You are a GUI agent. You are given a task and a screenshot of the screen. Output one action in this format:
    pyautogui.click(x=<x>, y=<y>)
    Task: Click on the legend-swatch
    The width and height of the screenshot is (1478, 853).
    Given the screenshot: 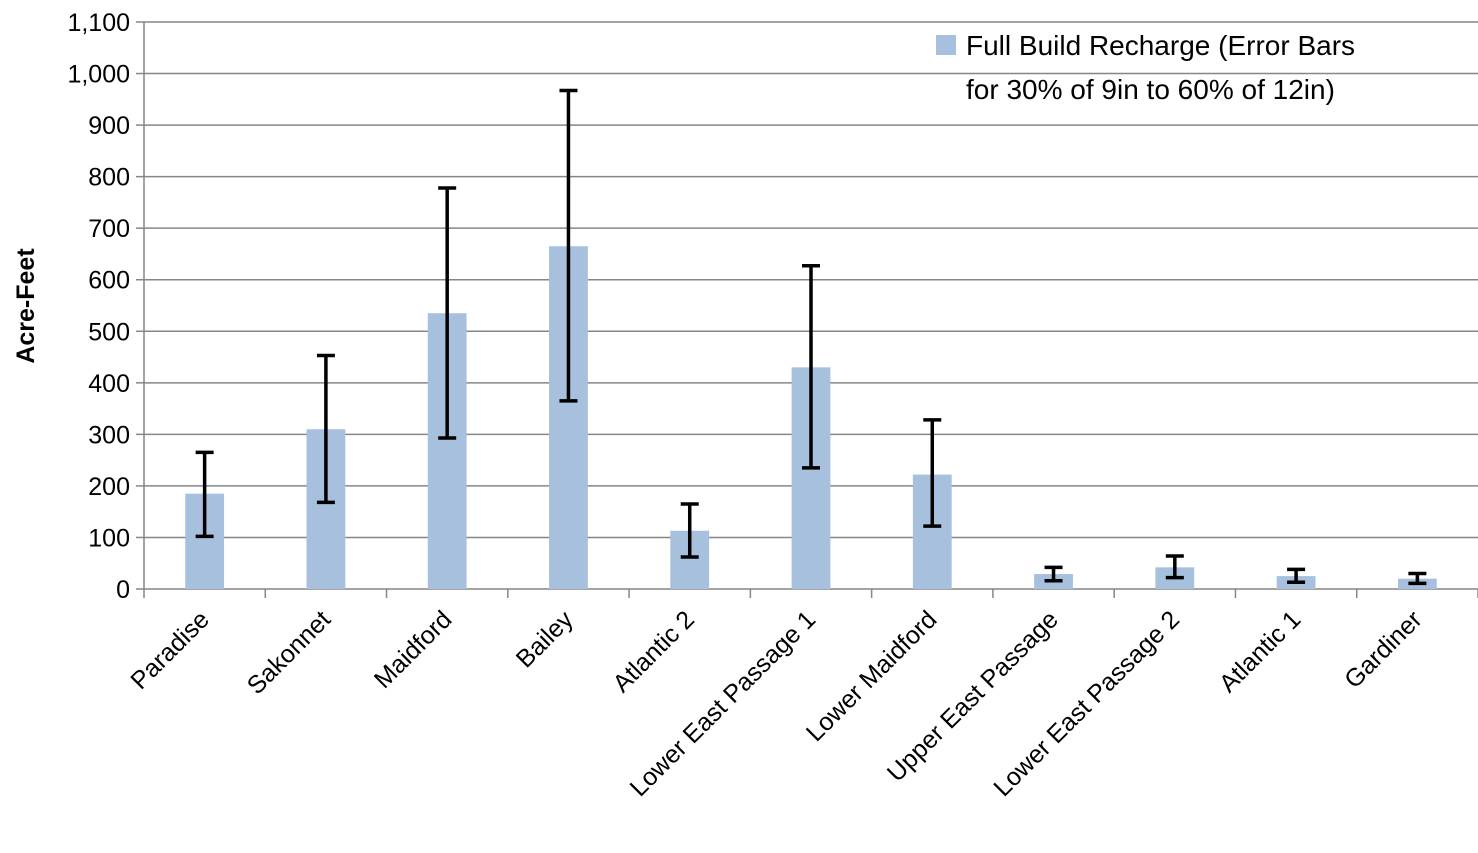 What is the action you would take?
    pyautogui.click(x=946, y=45)
    